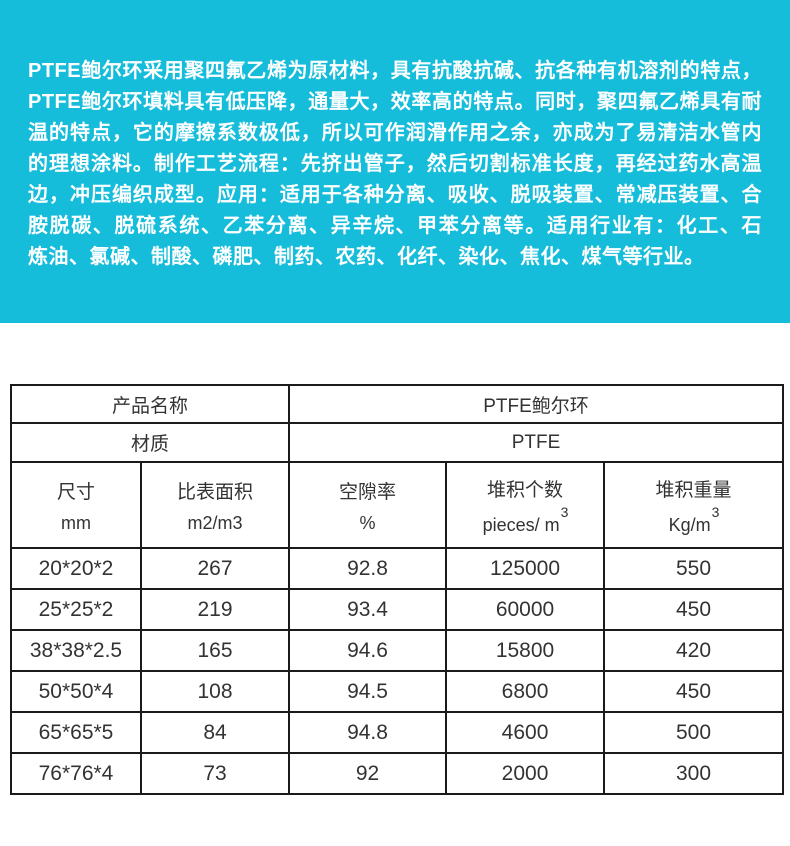 The width and height of the screenshot is (790, 846). I want to click on spec-row: 20*20*2 267 92.8 125000 550, so click(397, 568).